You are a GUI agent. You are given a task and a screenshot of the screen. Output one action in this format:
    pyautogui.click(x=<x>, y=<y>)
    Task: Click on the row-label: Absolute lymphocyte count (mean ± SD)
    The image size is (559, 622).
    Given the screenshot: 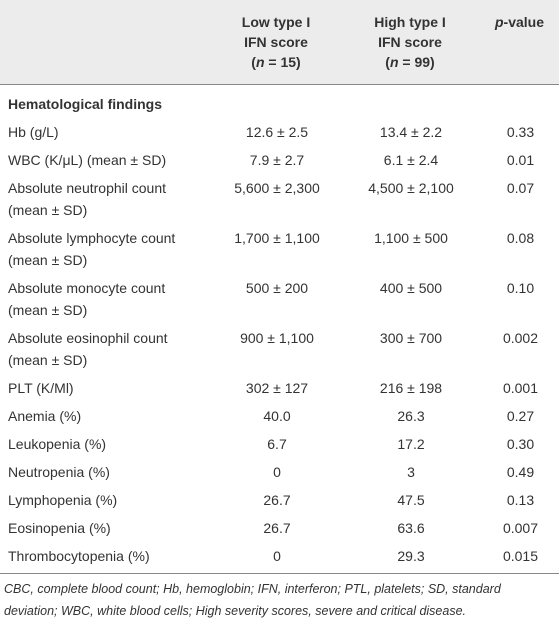 What is the action you would take?
    pyautogui.click(x=92, y=249)
    